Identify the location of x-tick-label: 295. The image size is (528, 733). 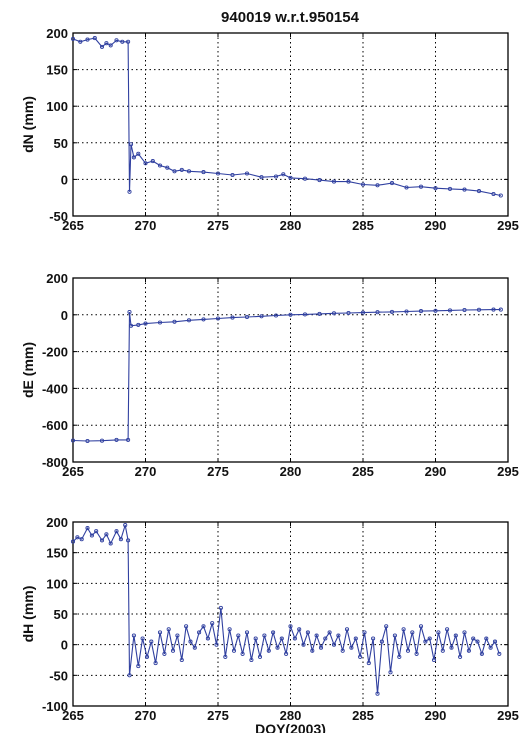
(508, 471).